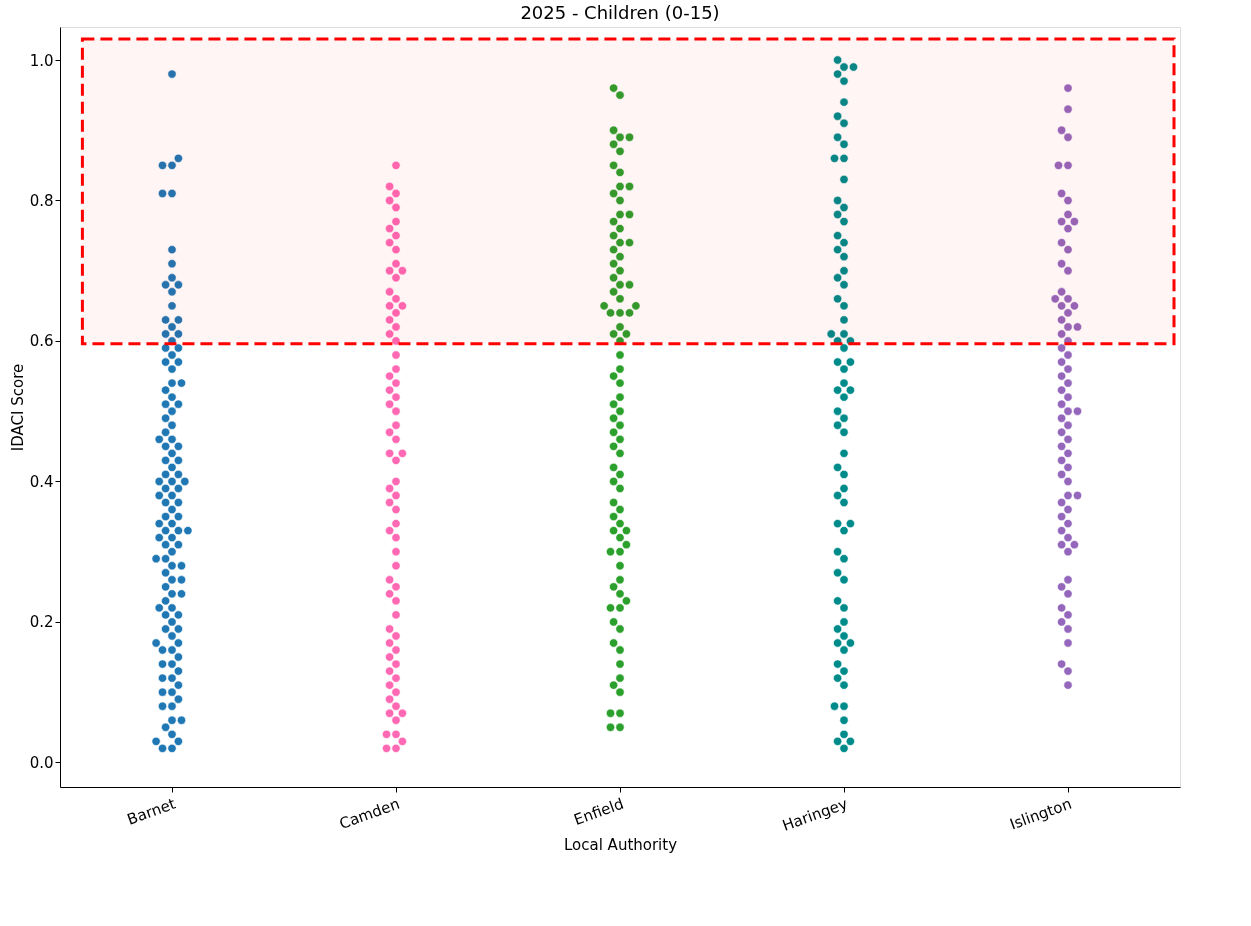 The width and height of the screenshot is (1251, 926). I want to click on y-tick-label: 0.0, so click(41, 762).